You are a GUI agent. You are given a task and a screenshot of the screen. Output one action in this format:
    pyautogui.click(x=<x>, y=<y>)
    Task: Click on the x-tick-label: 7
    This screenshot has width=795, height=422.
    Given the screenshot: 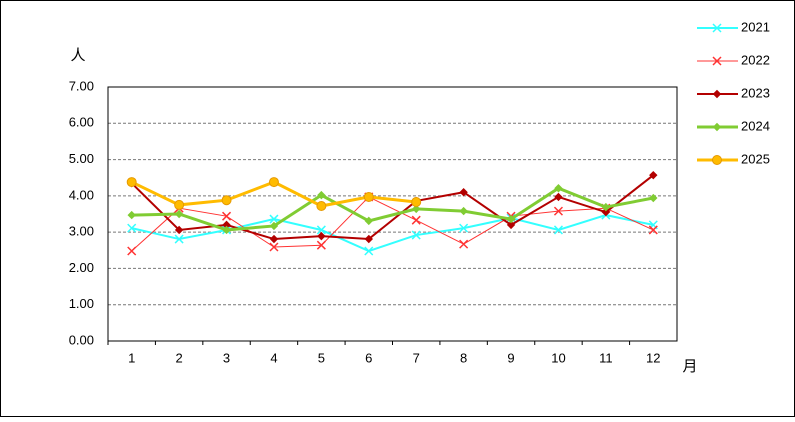 What is the action you would take?
    pyautogui.click(x=416, y=357)
    